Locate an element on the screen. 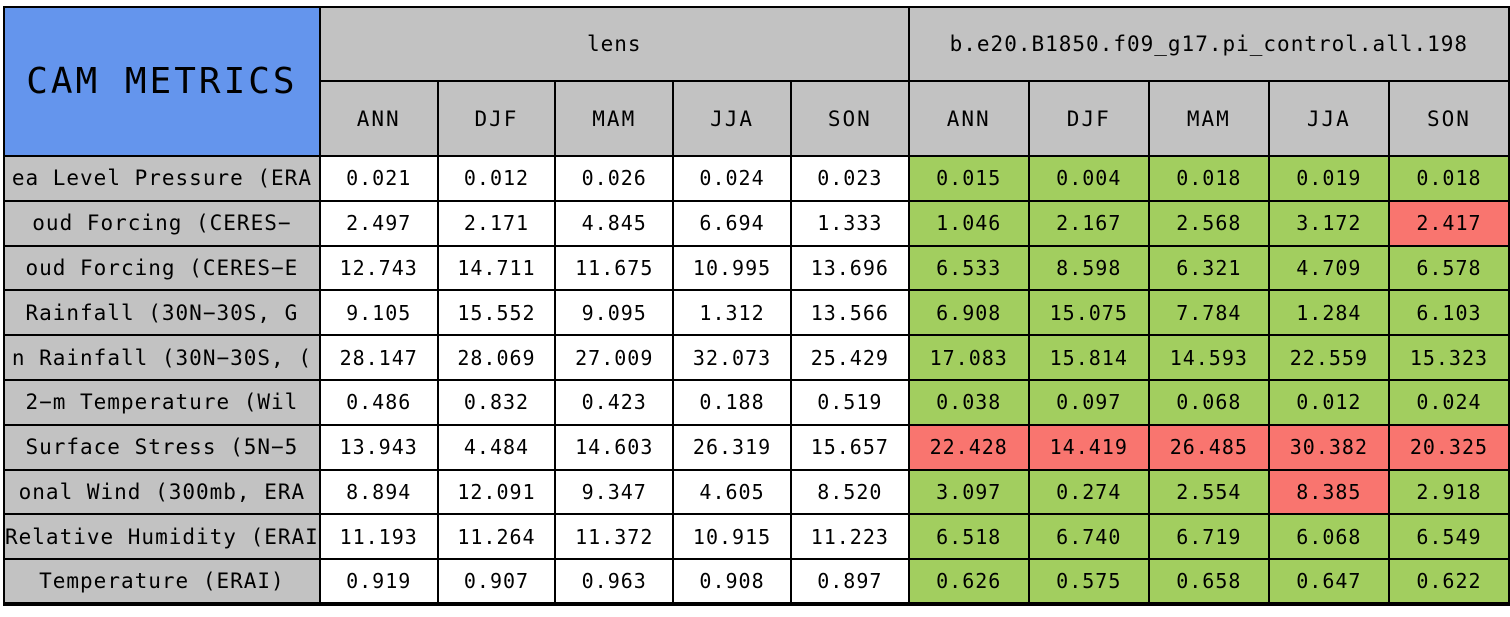  lens-value-cell: 6.694 is located at coordinates (732, 223).